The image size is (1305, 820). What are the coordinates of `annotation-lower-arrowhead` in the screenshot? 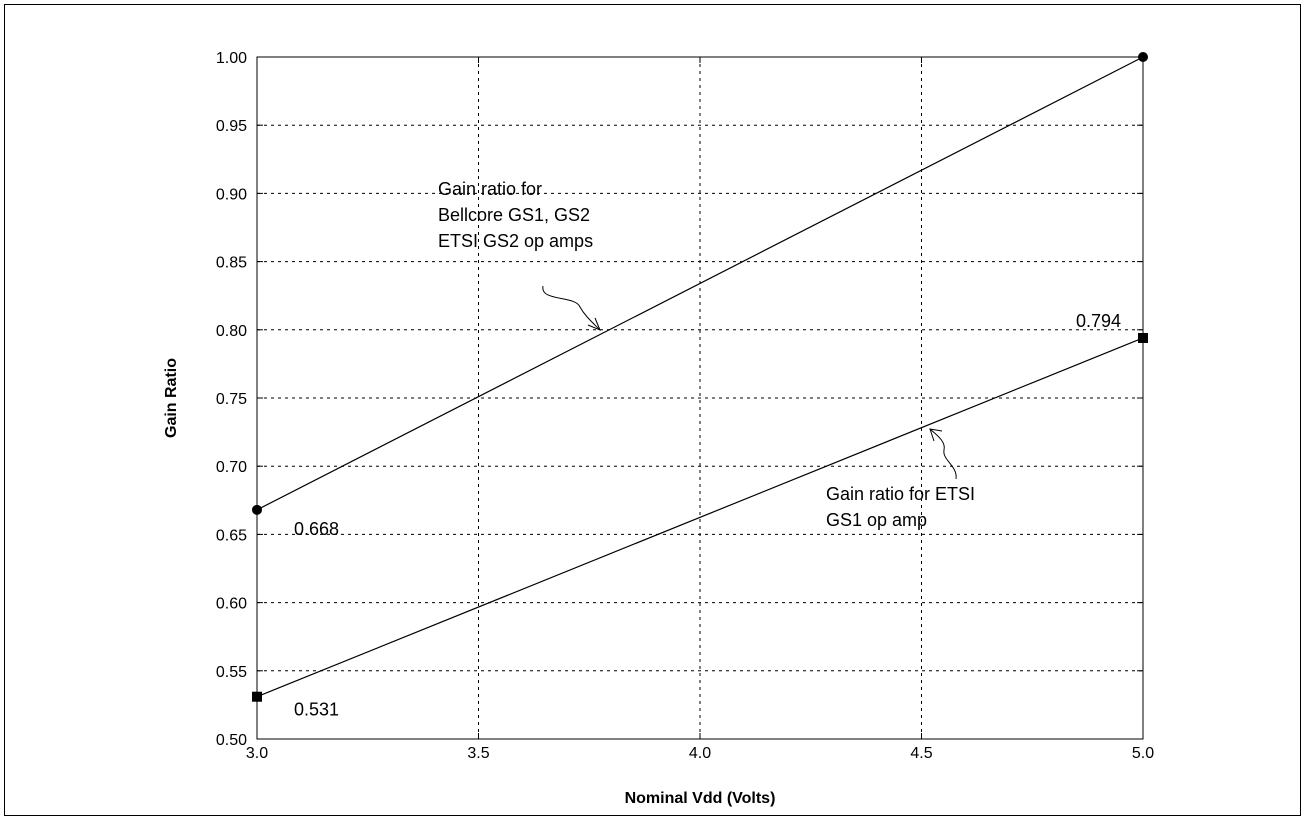 It's located at (936, 435).